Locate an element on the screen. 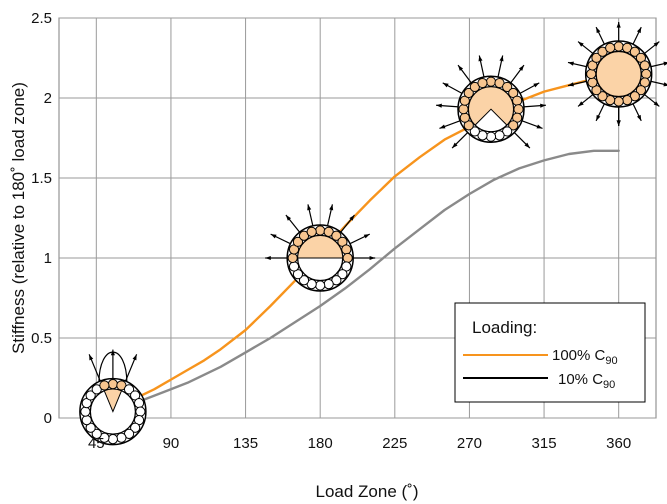 The width and height of the screenshot is (667, 504). y-tick-labels: 0 0.5 1 1.5 2 2.5 is located at coordinates (41, 218).